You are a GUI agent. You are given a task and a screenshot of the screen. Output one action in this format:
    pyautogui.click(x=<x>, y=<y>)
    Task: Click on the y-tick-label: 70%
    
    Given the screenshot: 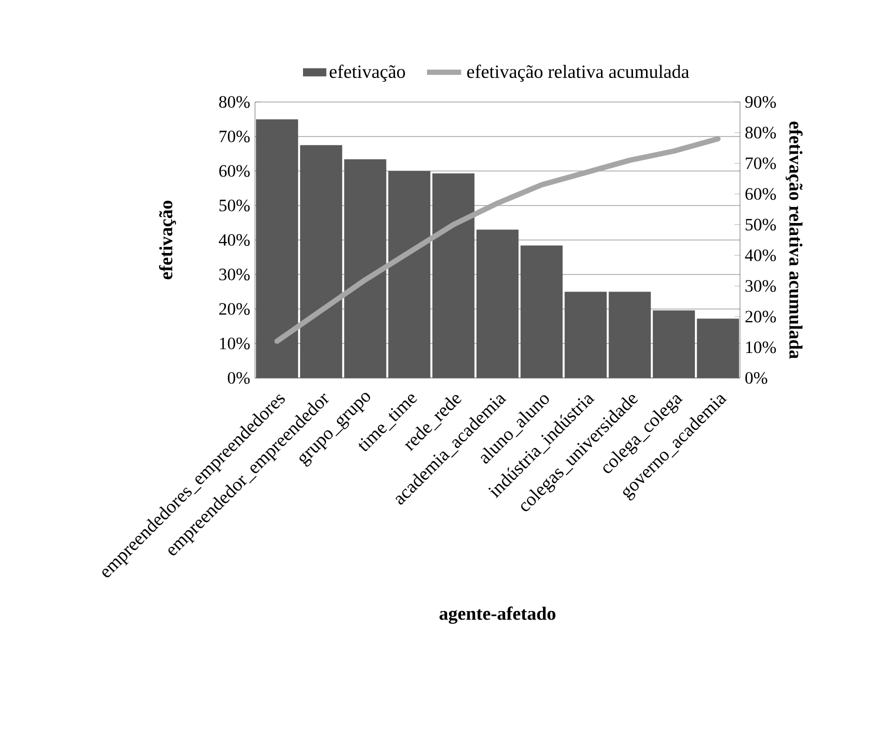 What is the action you would take?
    pyautogui.click(x=235, y=136)
    